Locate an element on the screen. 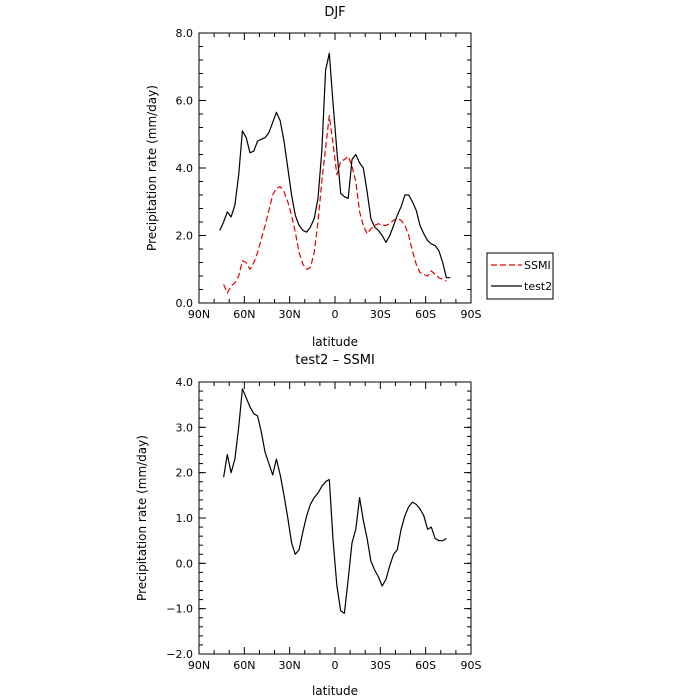 Image resolution: width=700 pixels, height=700 pixels. bottom-series-line-difference is located at coordinates (335, 501).